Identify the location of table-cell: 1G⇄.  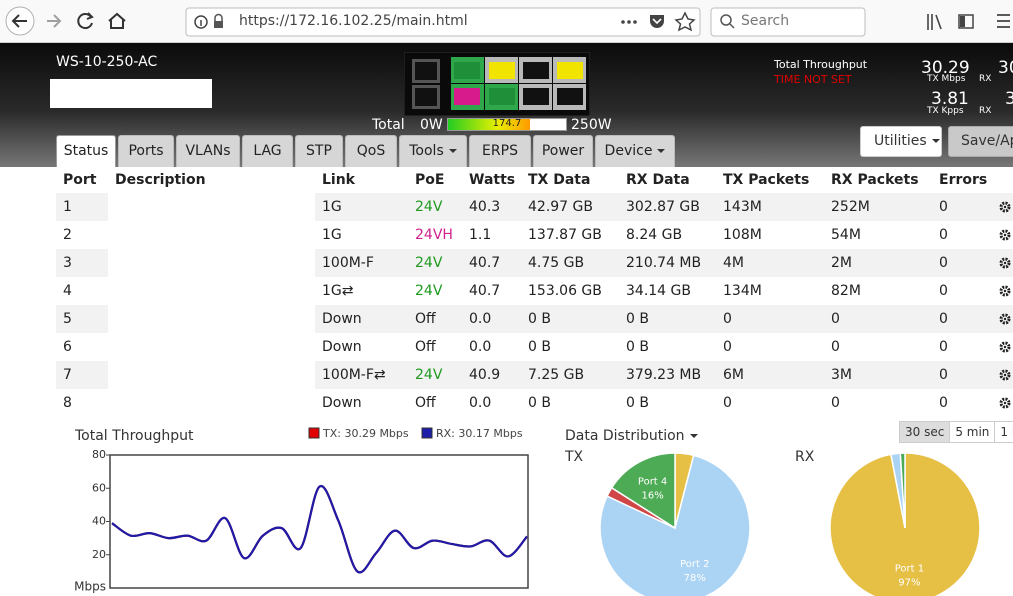
(338, 291).